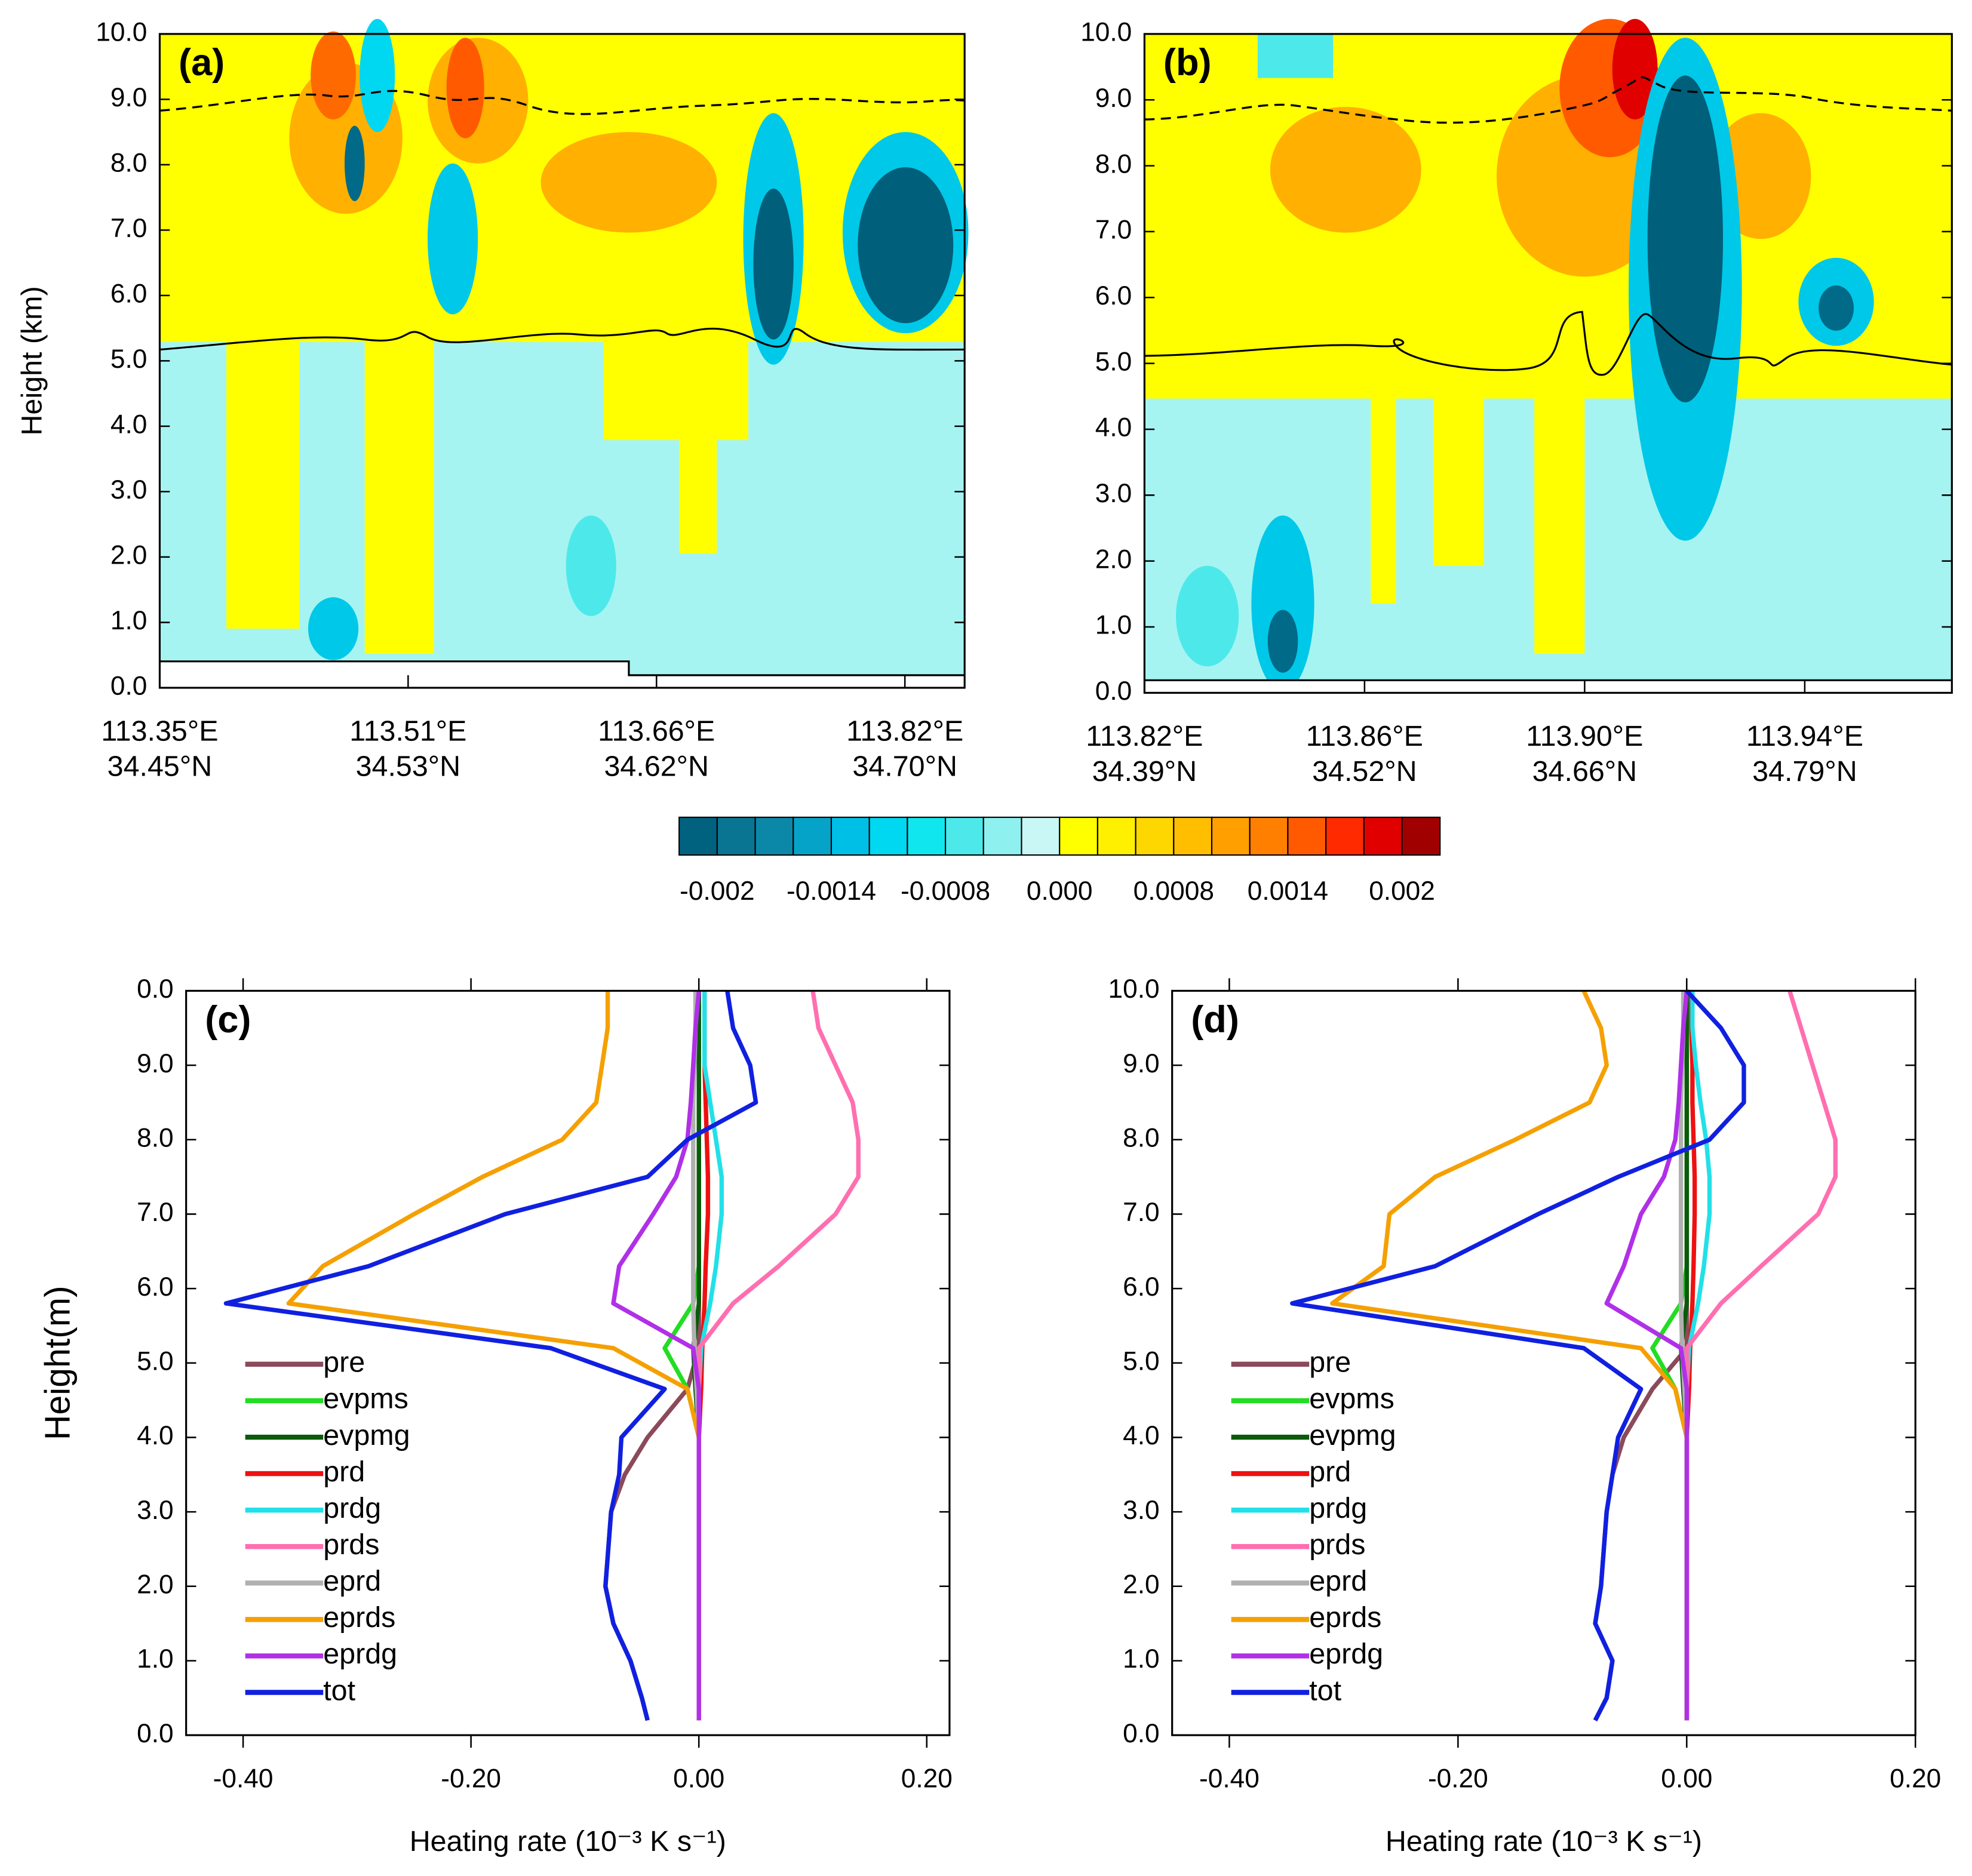 The height and width of the screenshot is (1876, 1972). What do you see at coordinates (1330, 1362) in the screenshot?
I see `legend-label: pre` at bounding box center [1330, 1362].